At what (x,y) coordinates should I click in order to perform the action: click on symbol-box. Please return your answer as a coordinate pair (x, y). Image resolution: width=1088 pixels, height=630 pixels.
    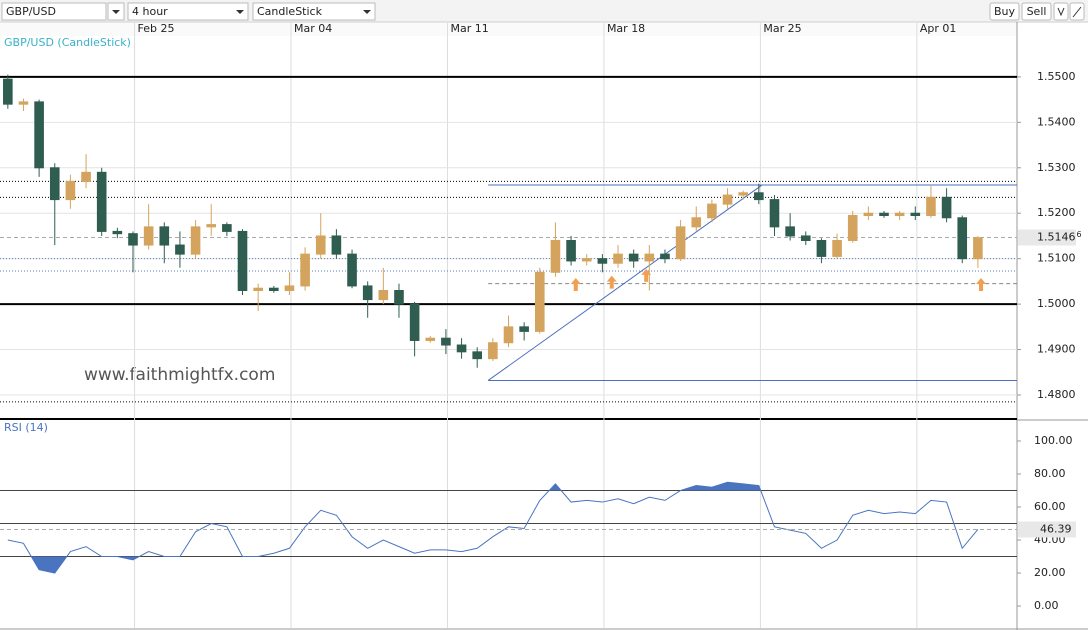
    Looking at the image, I should click on (54, 11).